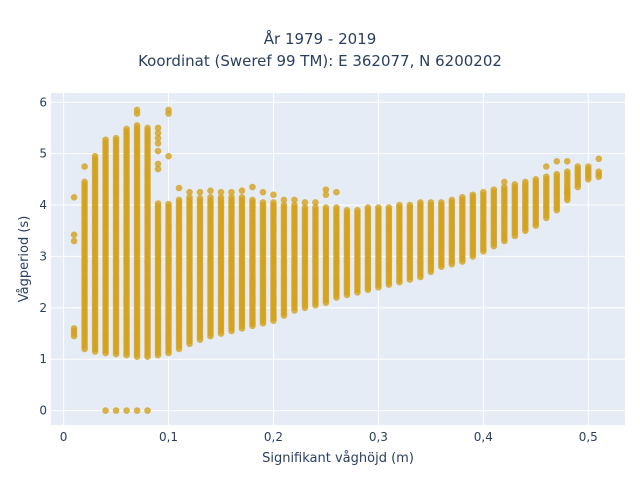  What do you see at coordinates (43, 256) in the screenshot?
I see `y-tick-label: 3` at bounding box center [43, 256].